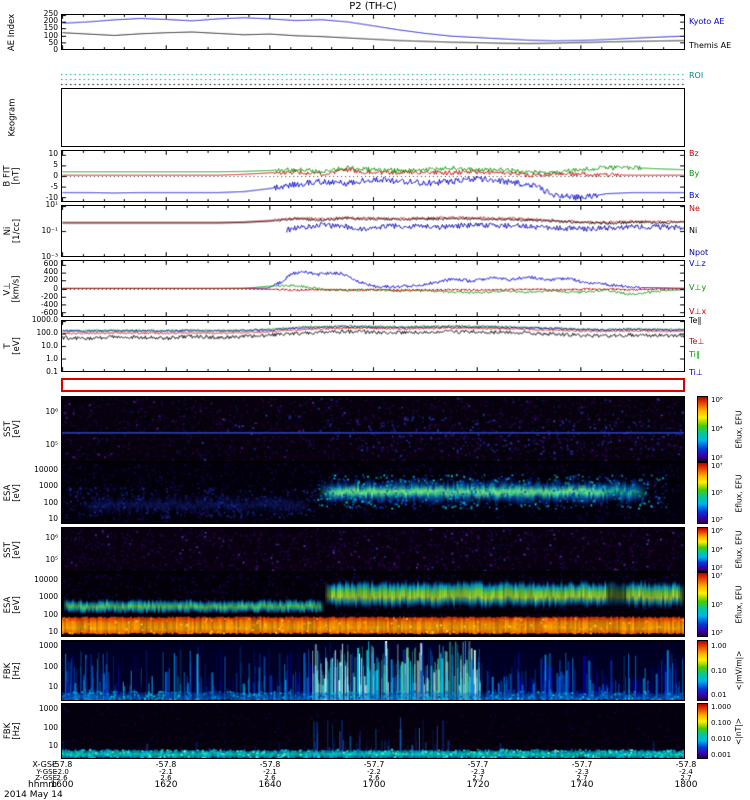 The width and height of the screenshot is (750, 800). I want to click on series-label: Te⊥, so click(697, 341).